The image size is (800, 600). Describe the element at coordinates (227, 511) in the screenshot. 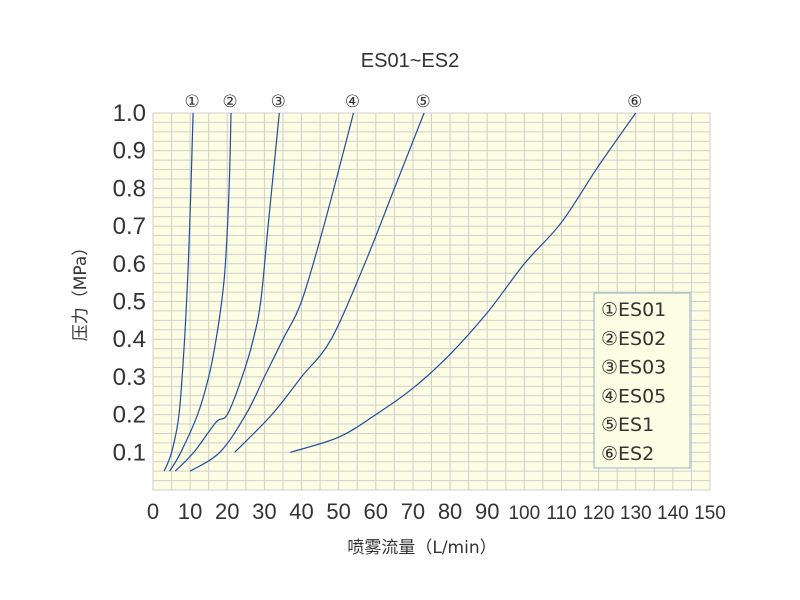

I see `x-tick-label: 20` at that location.